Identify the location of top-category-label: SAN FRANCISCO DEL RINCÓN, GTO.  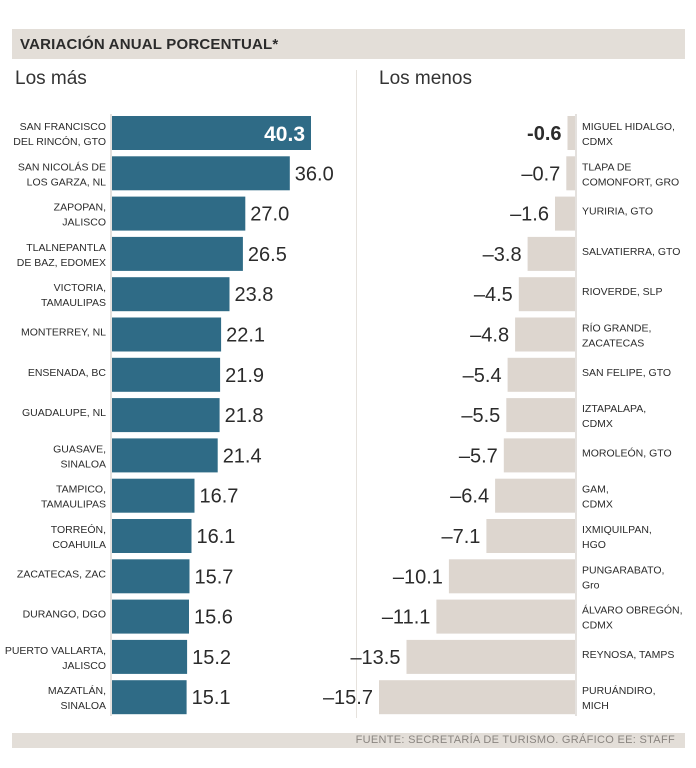
(59, 134).